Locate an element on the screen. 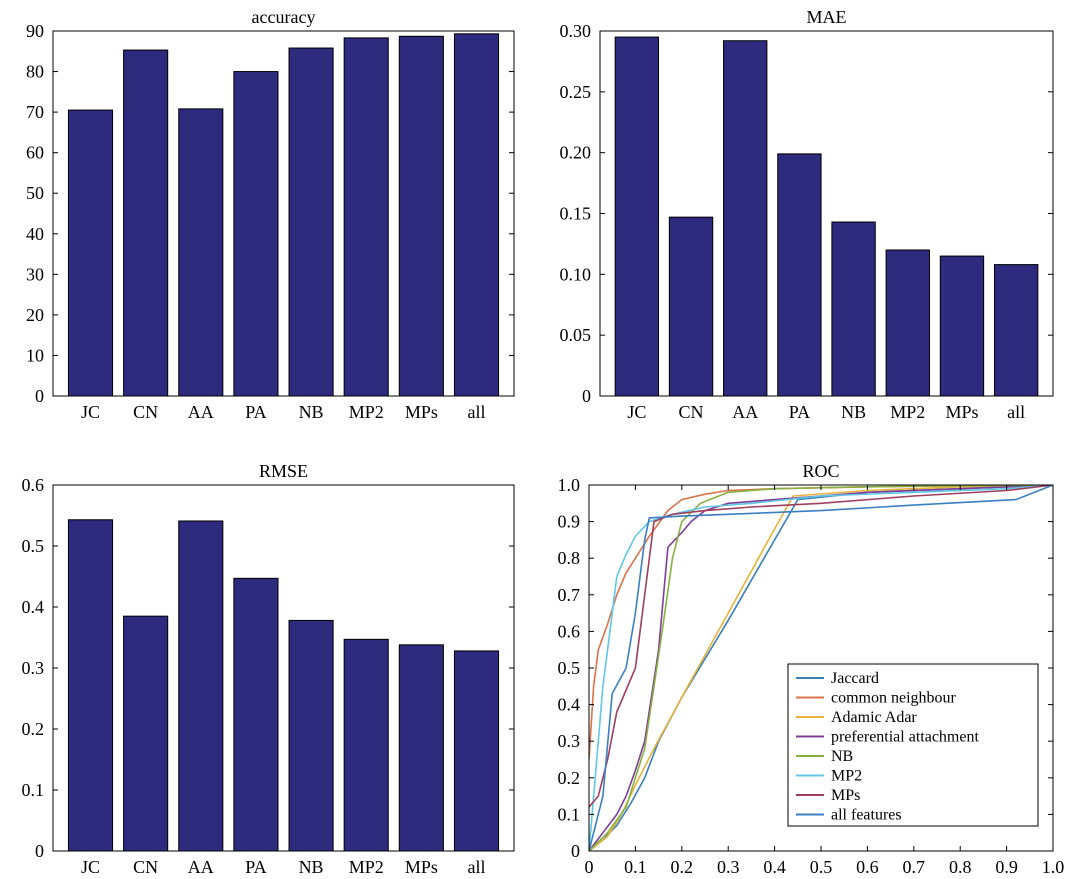 The image size is (1071, 879). legend-label: Adamic Adar is located at coordinates (874, 717).